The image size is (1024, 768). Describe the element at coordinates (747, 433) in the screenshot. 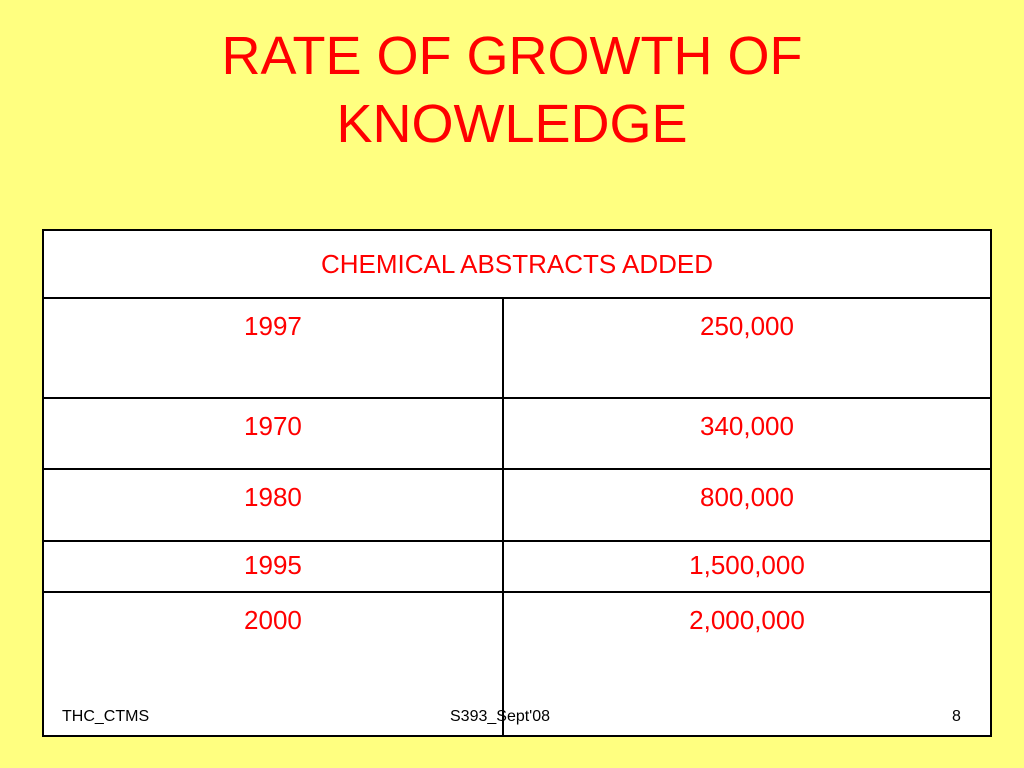

I see `count-cell: 340,000` at that location.